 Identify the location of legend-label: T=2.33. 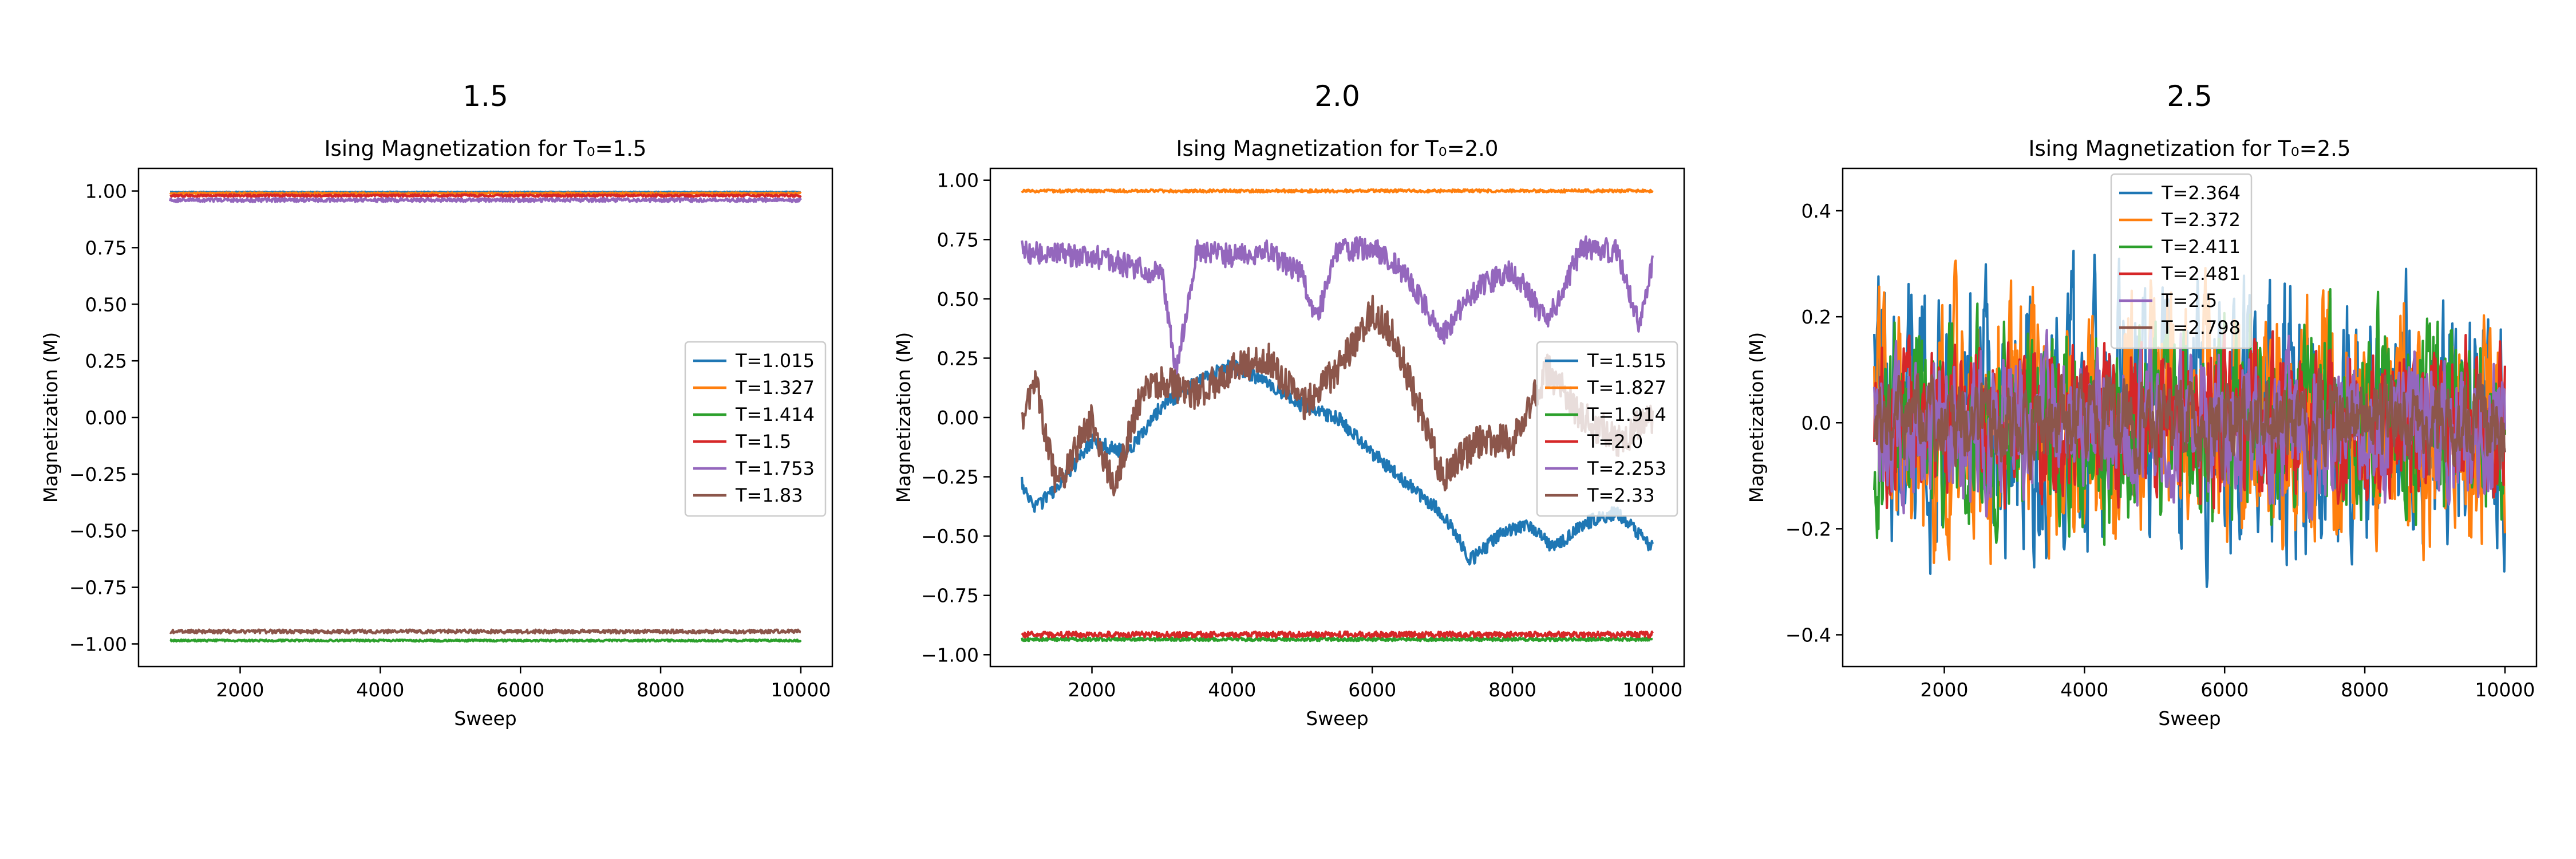
(1621, 495).